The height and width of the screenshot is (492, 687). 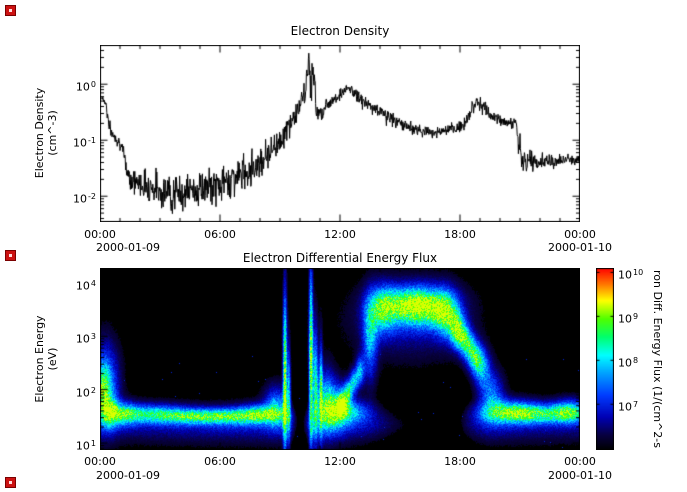 I want to click on spectrogram-y-tick-label: 103, so click(x=85, y=339).